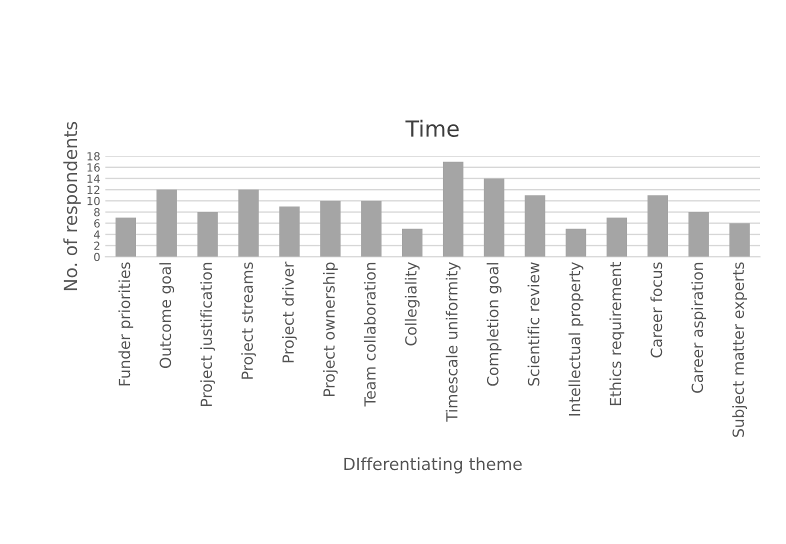 Image resolution: width=786 pixels, height=544 pixels. Describe the element at coordinates (289, 312) in the screenshot. I see `x-tick-label: Project driver` at that location.